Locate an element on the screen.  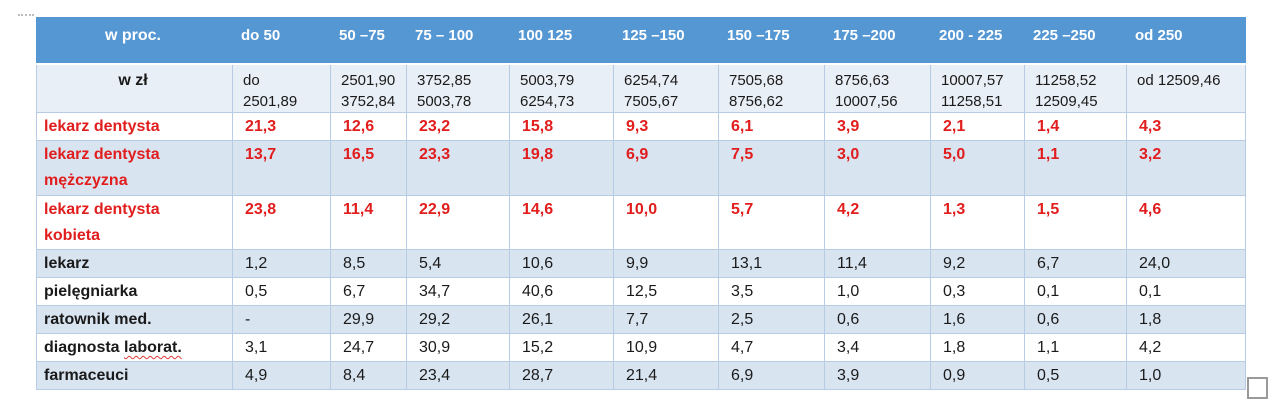
value-cell: 29,9 is located at coordinates (368, 319).